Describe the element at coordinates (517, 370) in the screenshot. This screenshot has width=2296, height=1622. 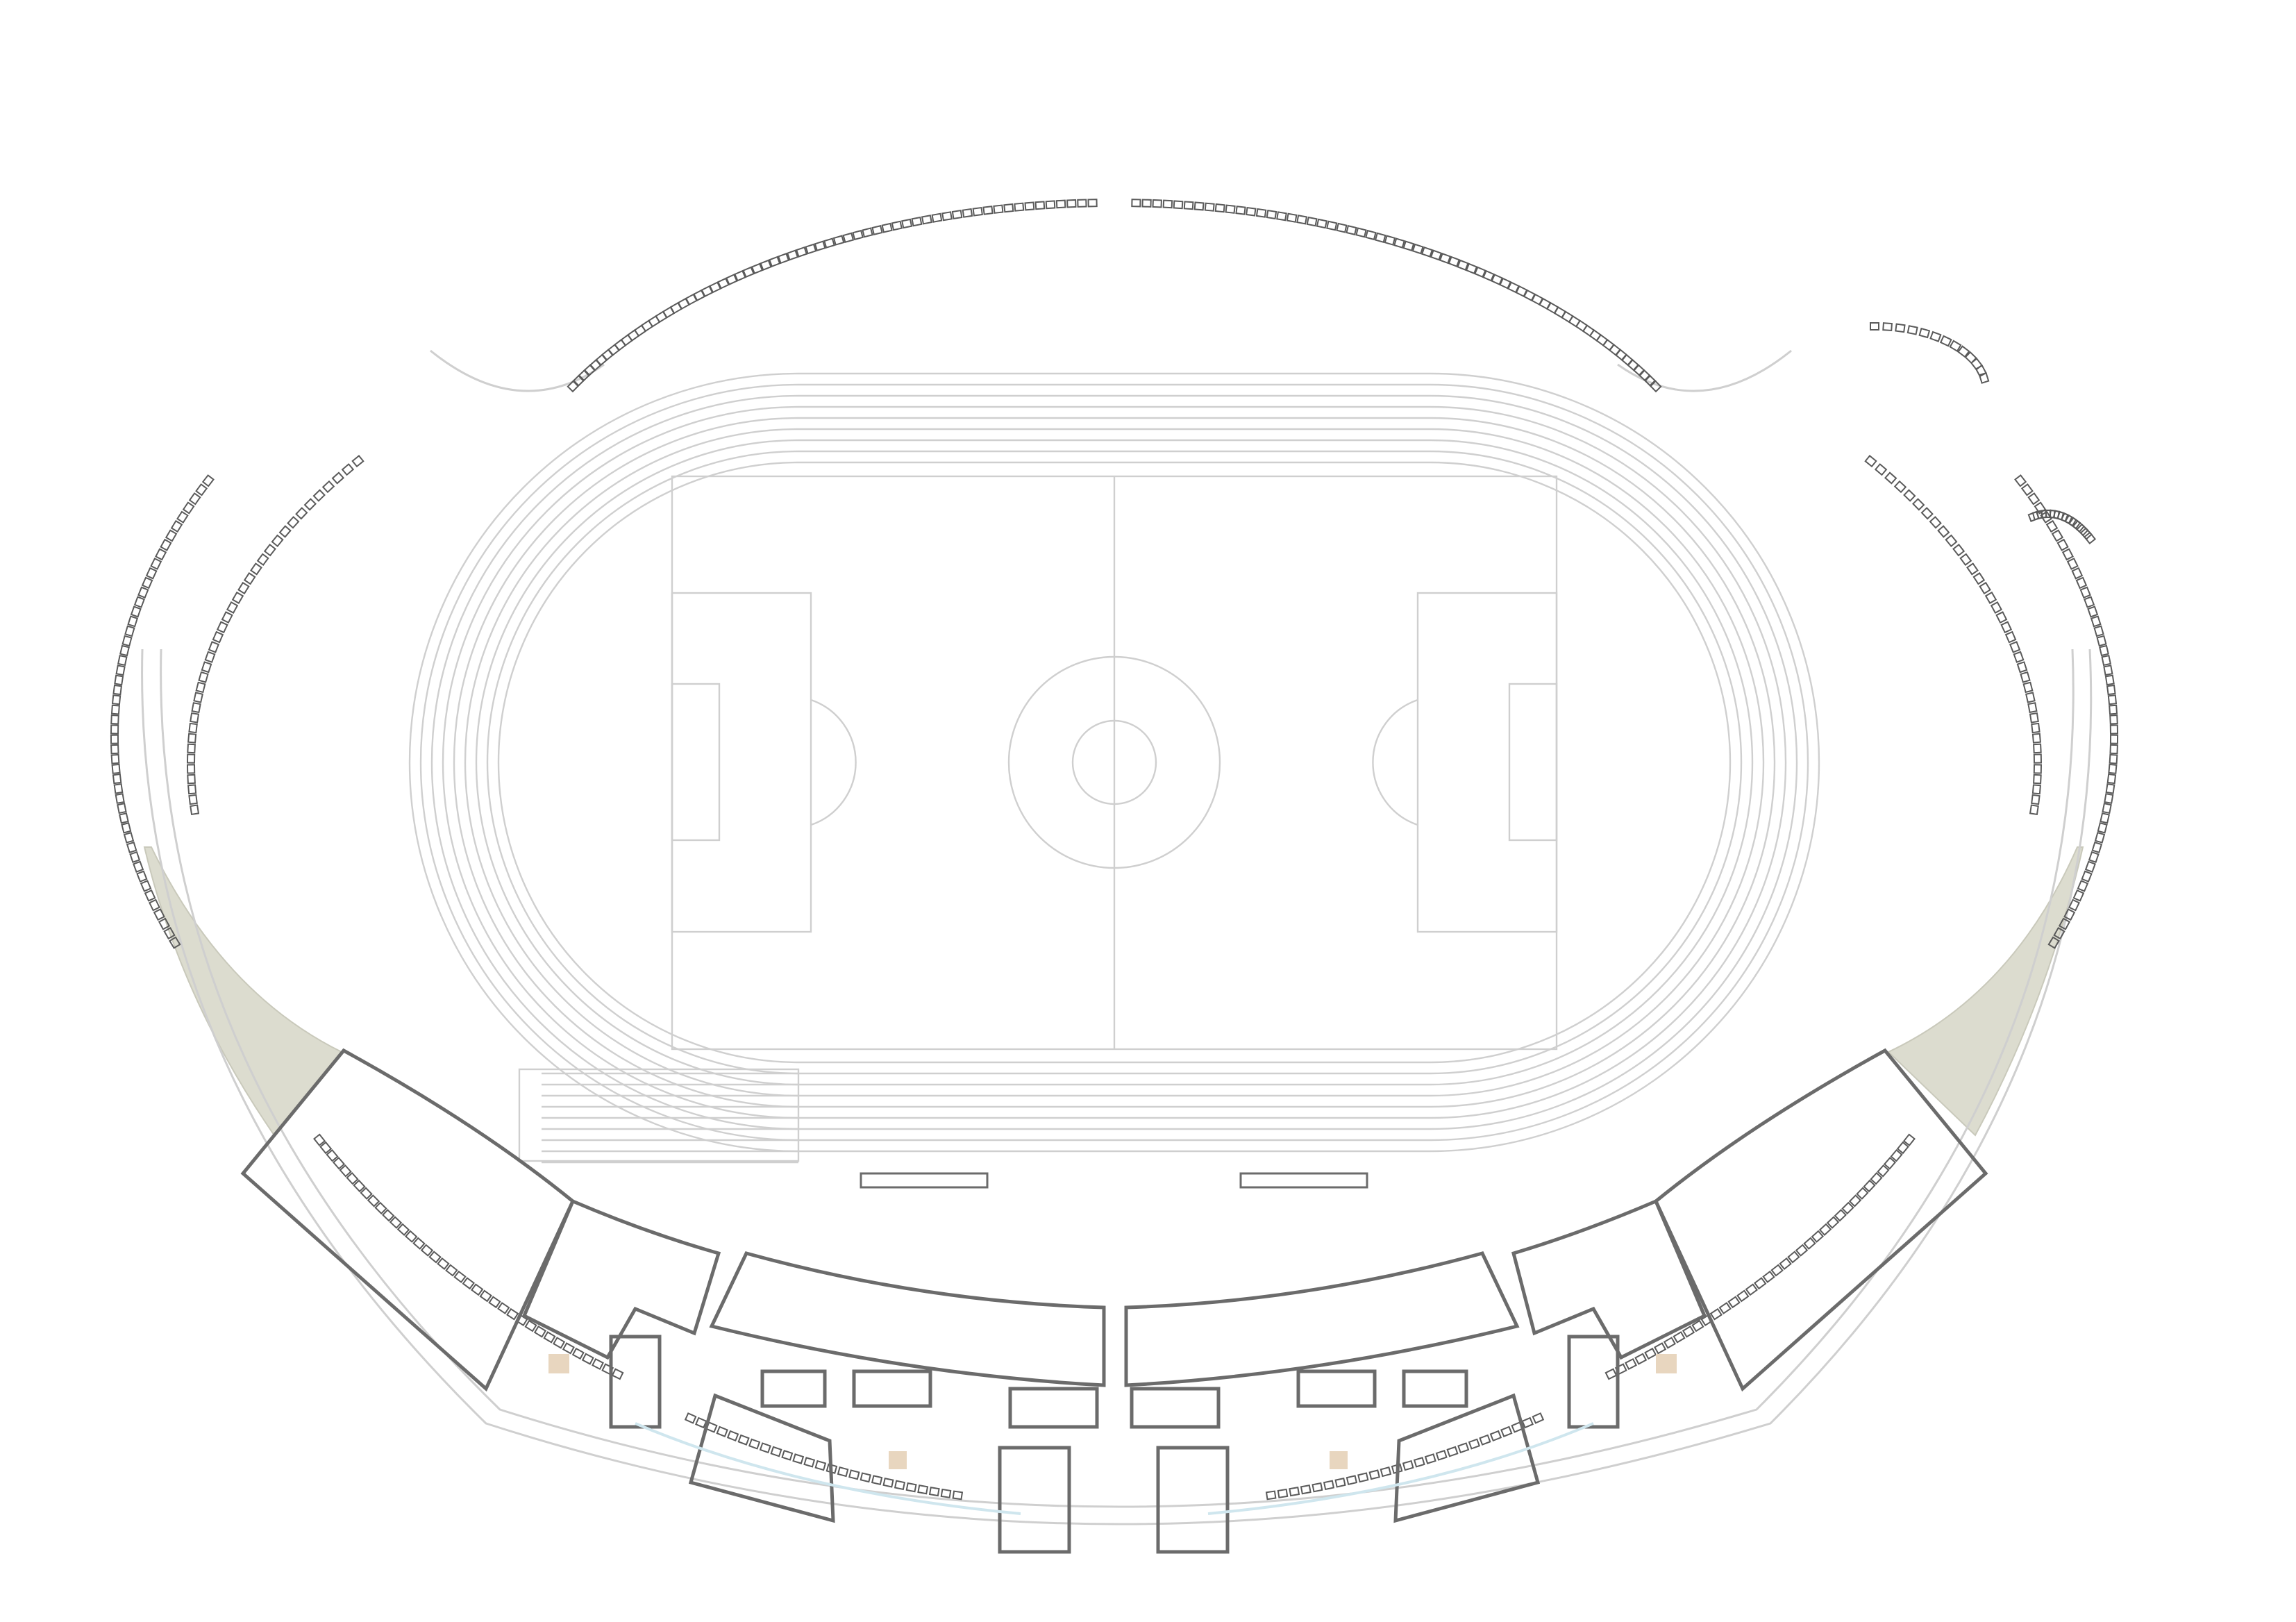
I see `north-curve-west` at that location.